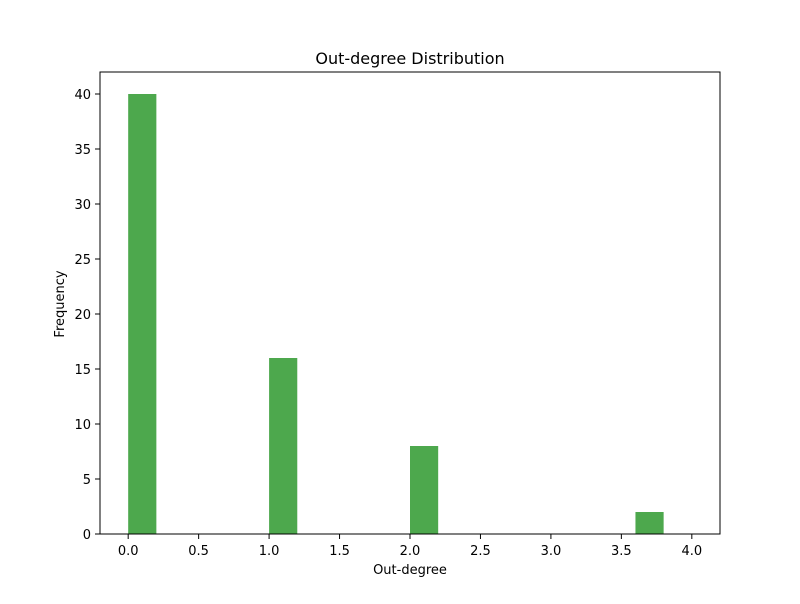  What do you see at coordinates (621, 551) in the screenshot?
I see `x-tick-label: 3.5` at bounding box center [621, 551].